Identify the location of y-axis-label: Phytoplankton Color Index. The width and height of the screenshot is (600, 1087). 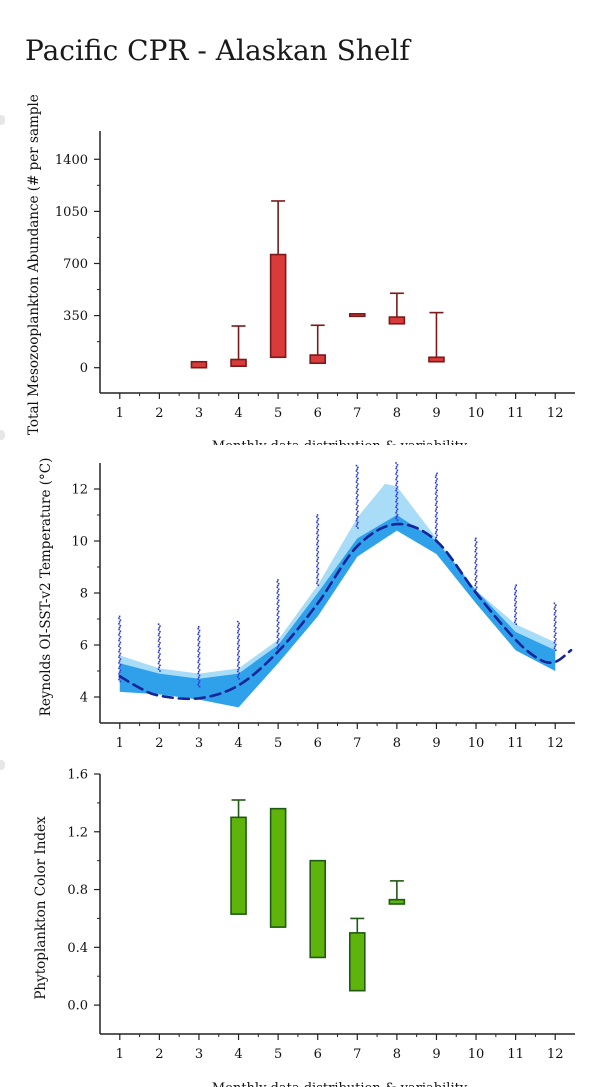
(41, 908).